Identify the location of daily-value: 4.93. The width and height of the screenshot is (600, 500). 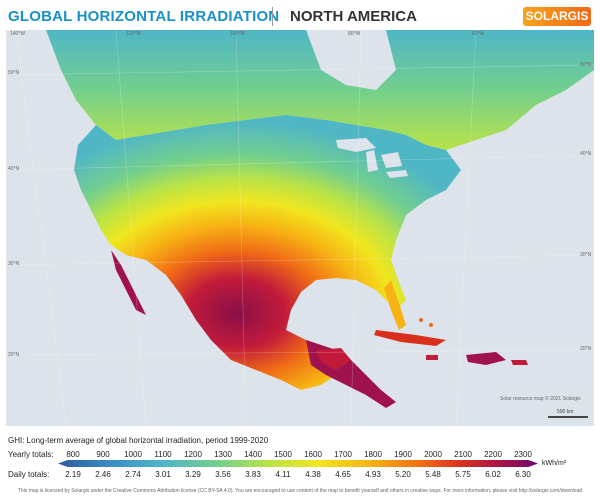
(373, 474).